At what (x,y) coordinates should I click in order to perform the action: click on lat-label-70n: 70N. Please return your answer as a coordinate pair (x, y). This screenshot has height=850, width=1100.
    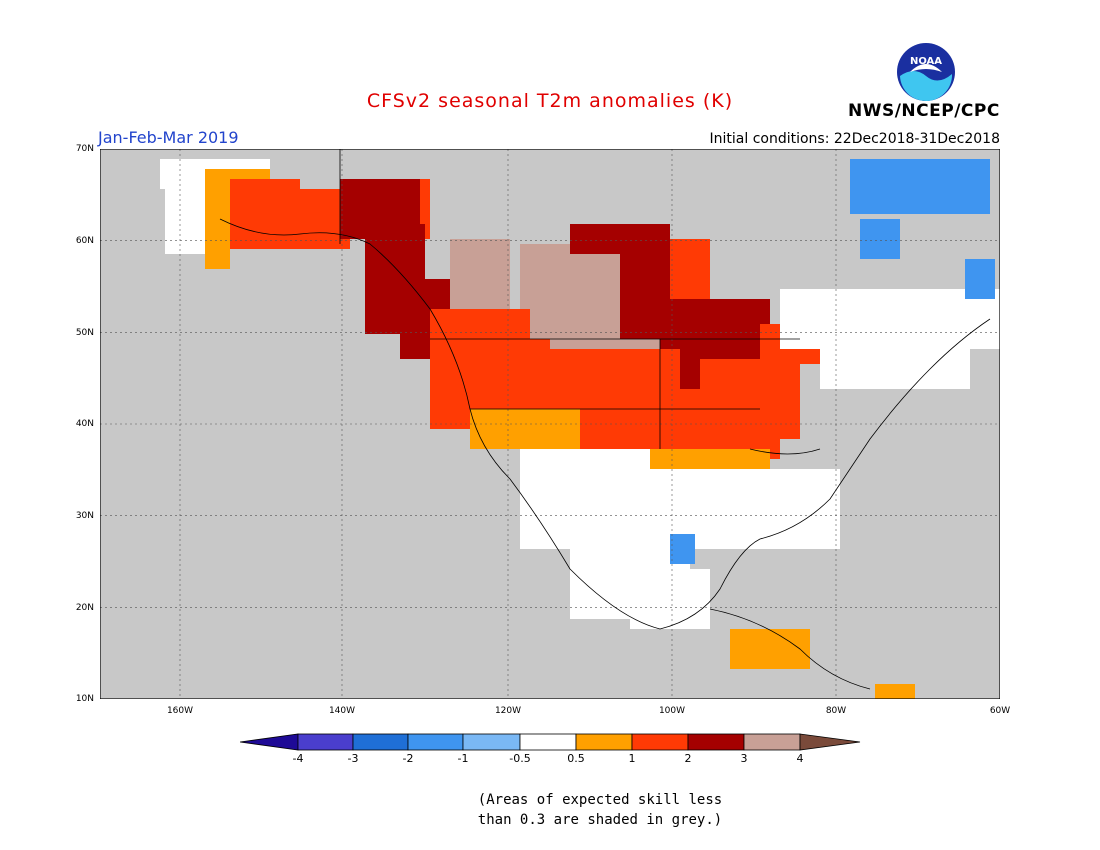
    Looking at the image, I should click on (84, 149).